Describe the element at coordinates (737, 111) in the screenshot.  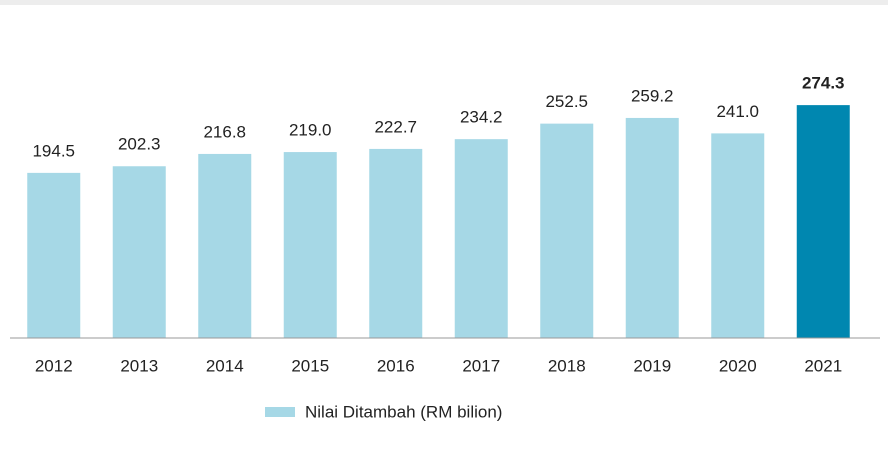
I see `value-label: 241.0` at that location.